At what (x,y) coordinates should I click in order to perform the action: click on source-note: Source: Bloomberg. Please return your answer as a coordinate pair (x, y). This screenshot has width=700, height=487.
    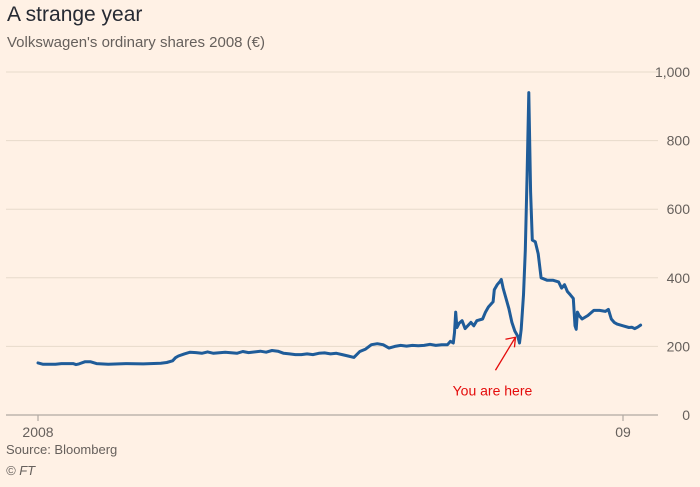
    Looking at the image, I should click on (62, 449).